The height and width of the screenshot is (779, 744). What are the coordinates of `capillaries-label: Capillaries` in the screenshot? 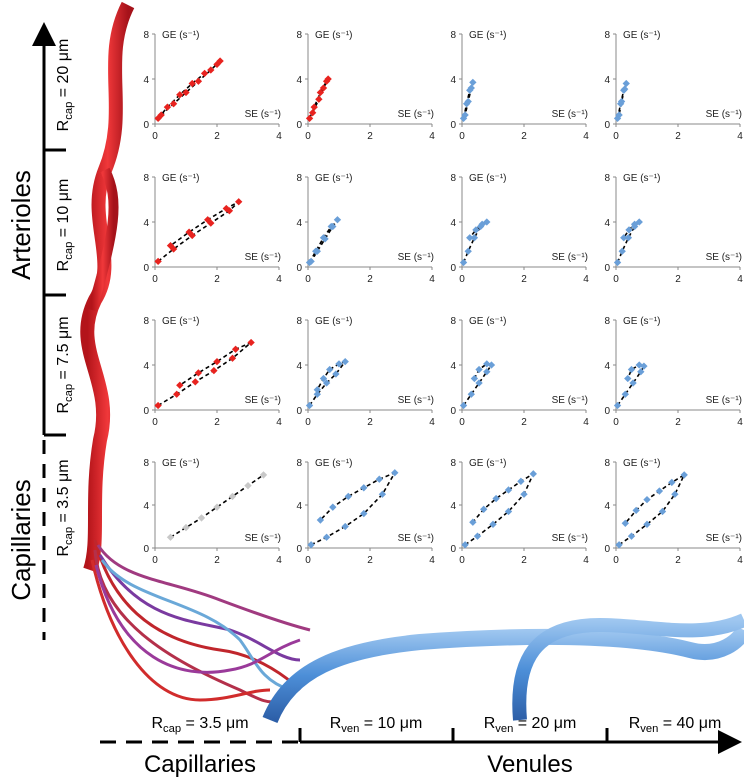 It's located at (21, 539).